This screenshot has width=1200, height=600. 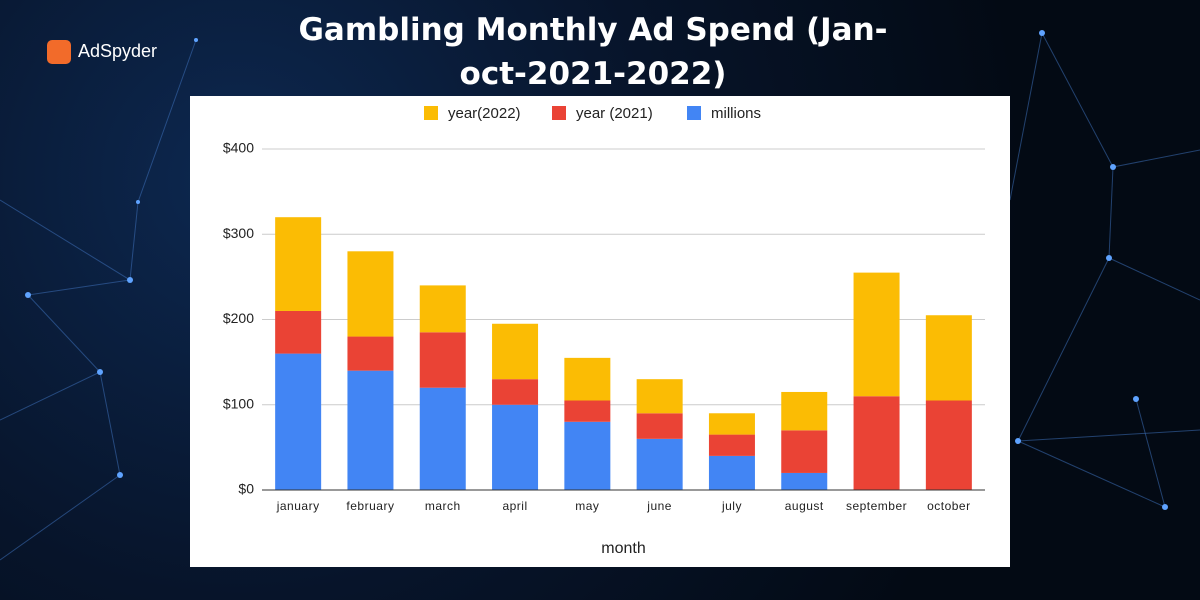 I want to click on x-tick-label: june, so click(x=659, y=506).